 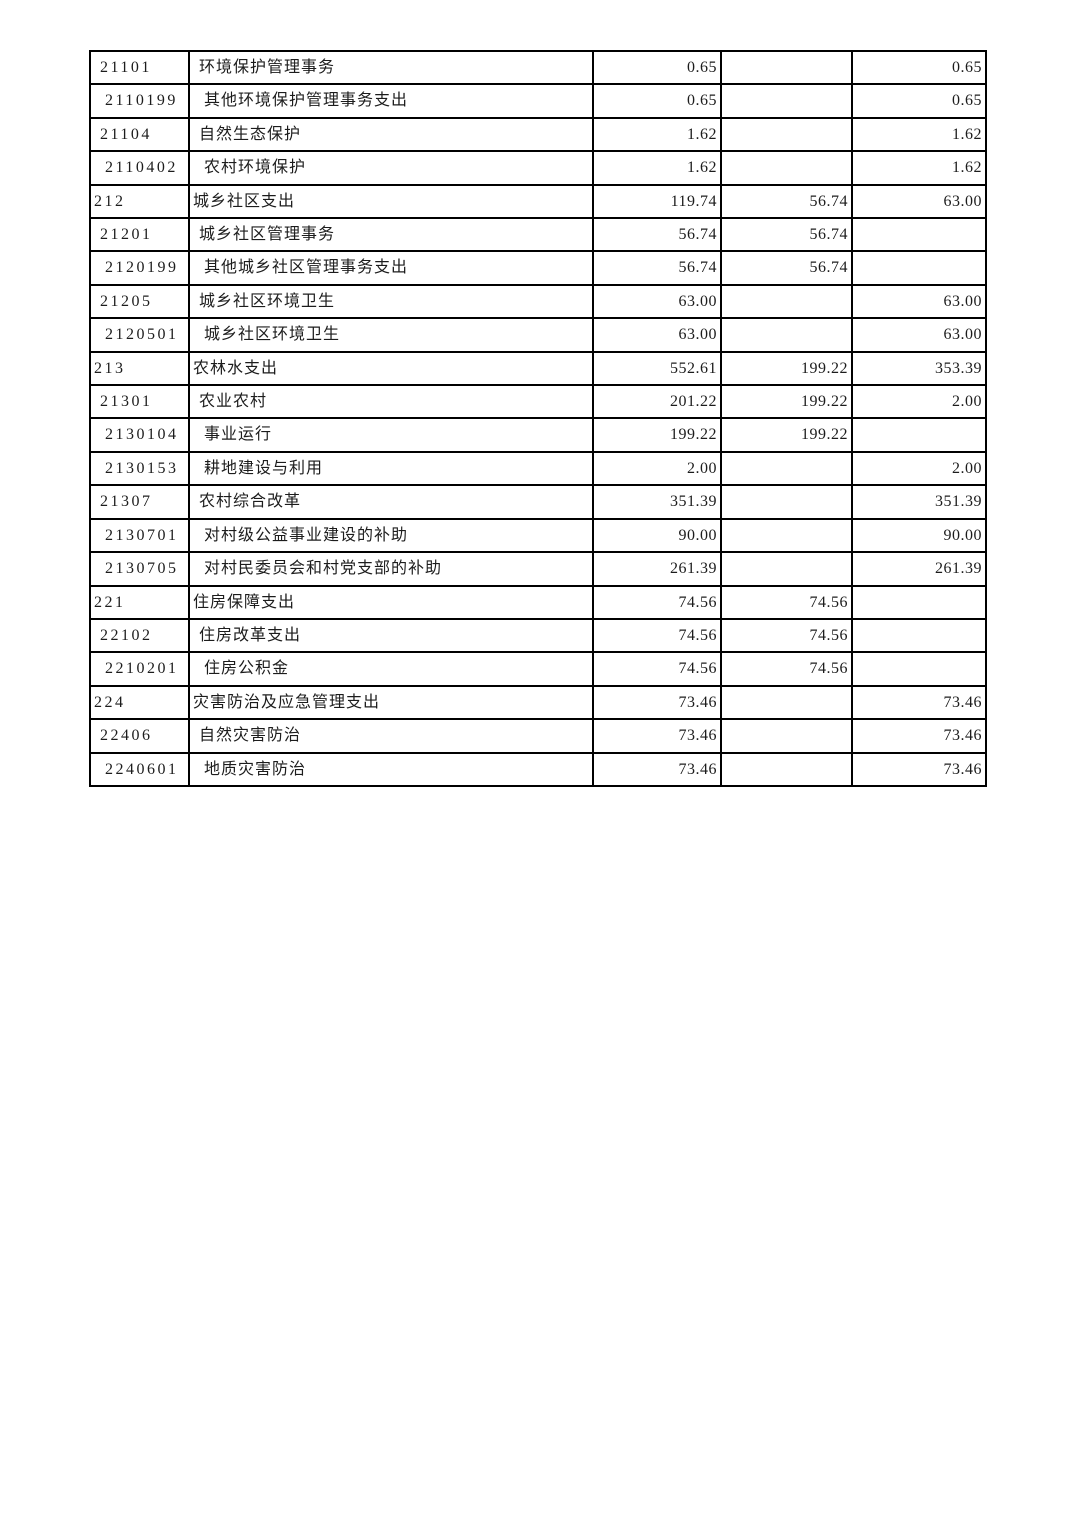 I want to click on code-cell: 2110199, so click(x=139, y=101).